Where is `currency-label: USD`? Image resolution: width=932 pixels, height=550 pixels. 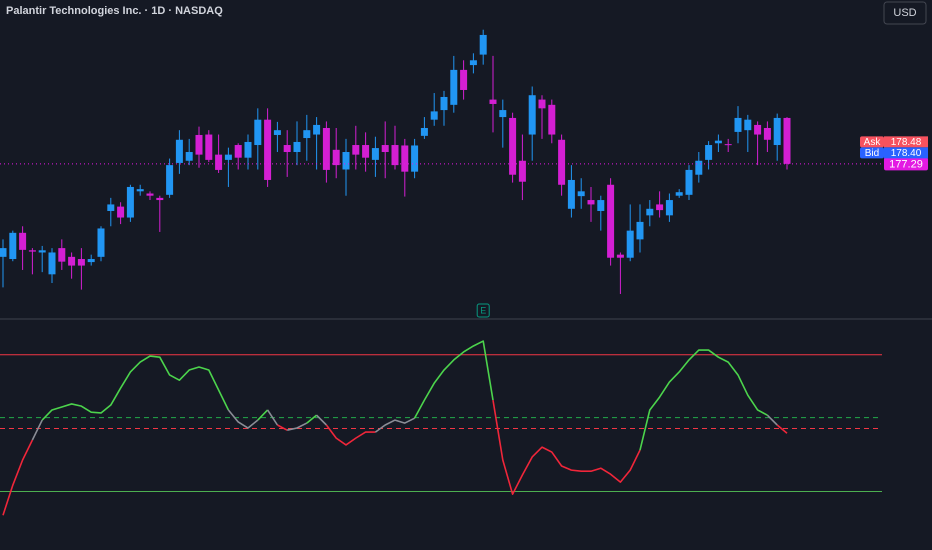 currency-label: USD is located at coordinates (904, 13).